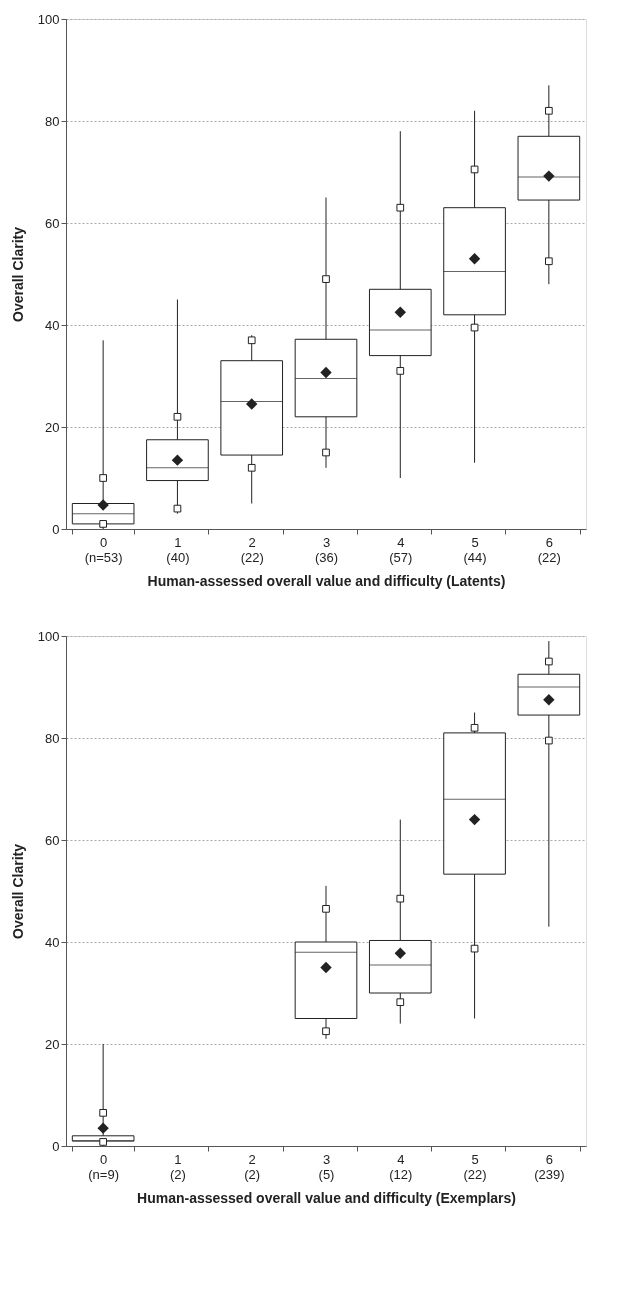 This screenshot has height=1291, width=639. I want to click on x-tick-label: 2 (22), so click(252, 549).